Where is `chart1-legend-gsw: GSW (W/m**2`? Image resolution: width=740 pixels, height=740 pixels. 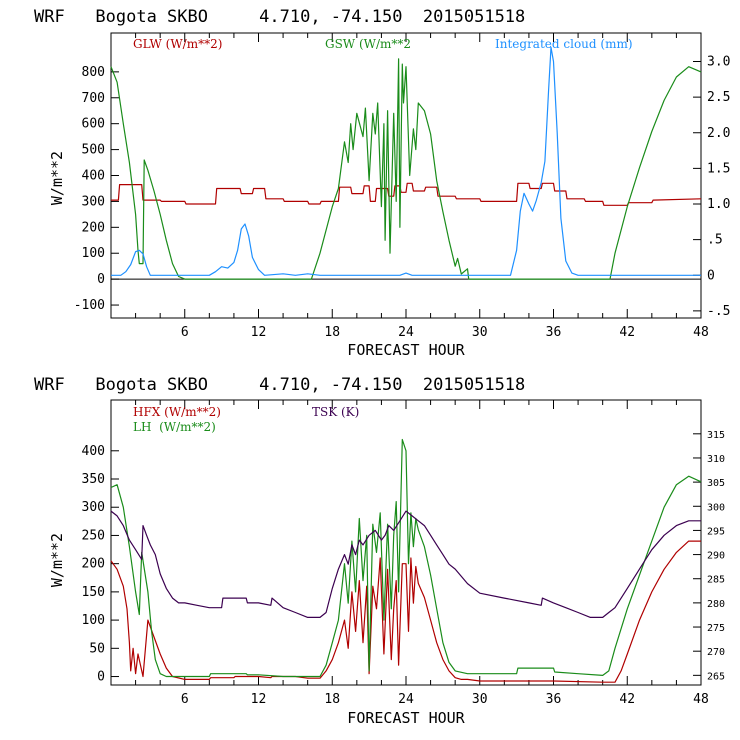 chart1-legend-gsw: GSW (W/m**2 is located at coordinates (368, 44).